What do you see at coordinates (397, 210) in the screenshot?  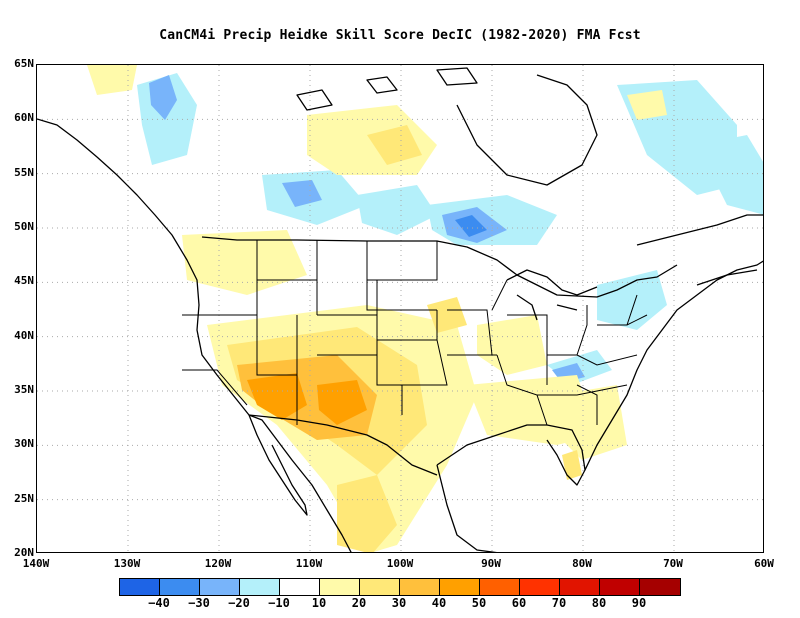 I see `shade-negative-prairies` at bounding box center [397, 210].